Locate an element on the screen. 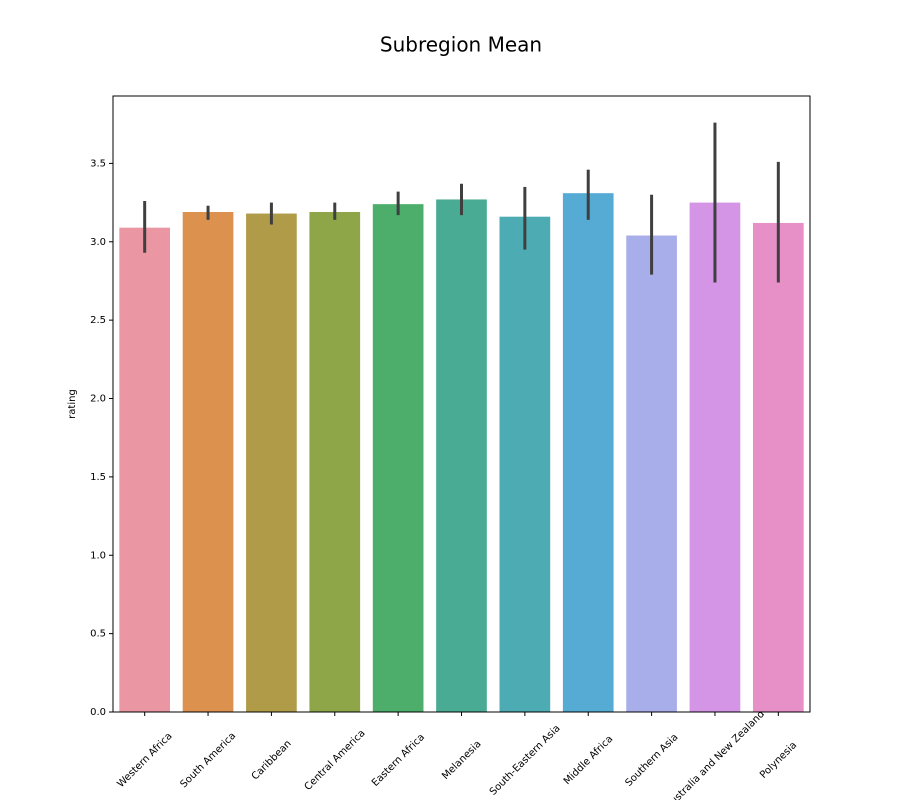 The image size is (900, 800). y-tick-label: 2.5 is located at coordinates (98, 320).